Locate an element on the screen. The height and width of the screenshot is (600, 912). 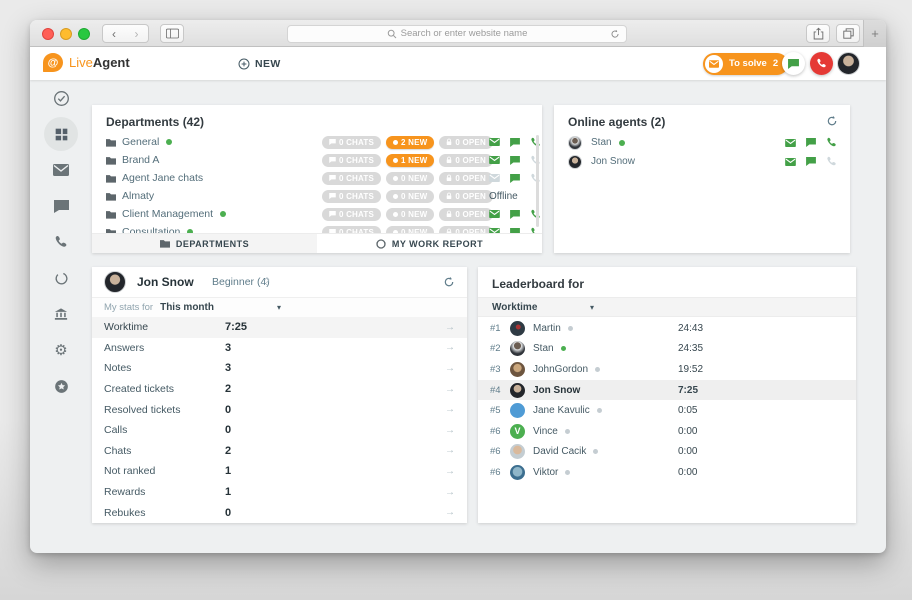
sidebar-item-mail is located at coordinates (61, 170).